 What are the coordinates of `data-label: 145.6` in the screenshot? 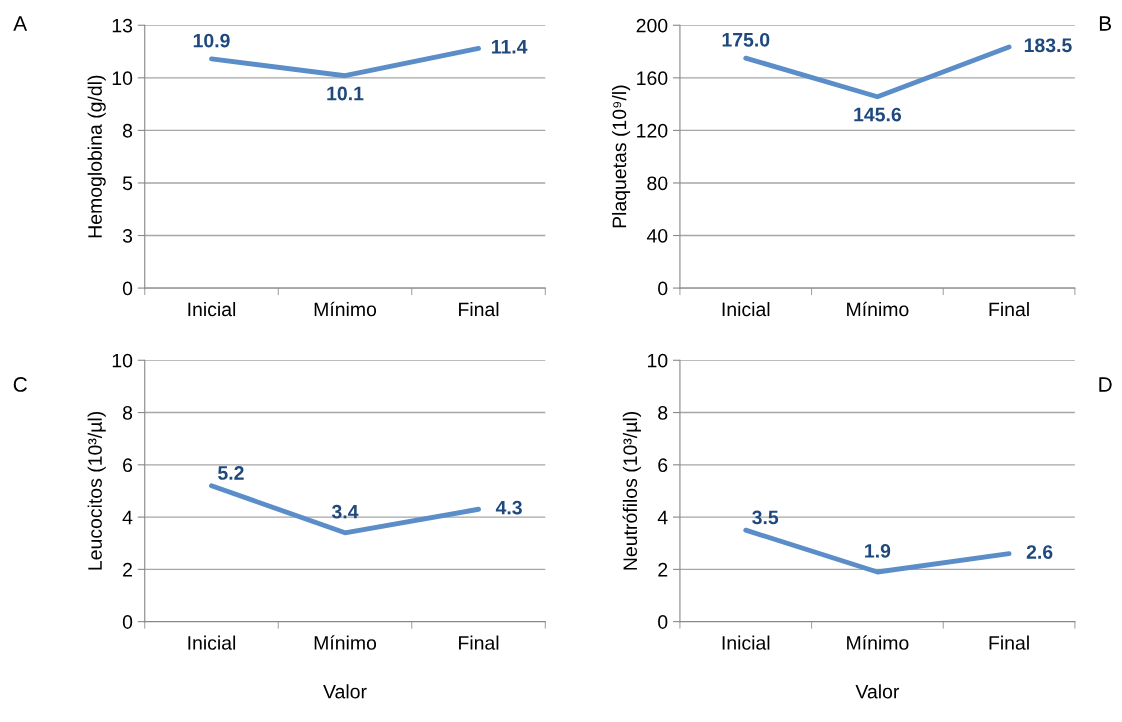 It's located at (878, 114).